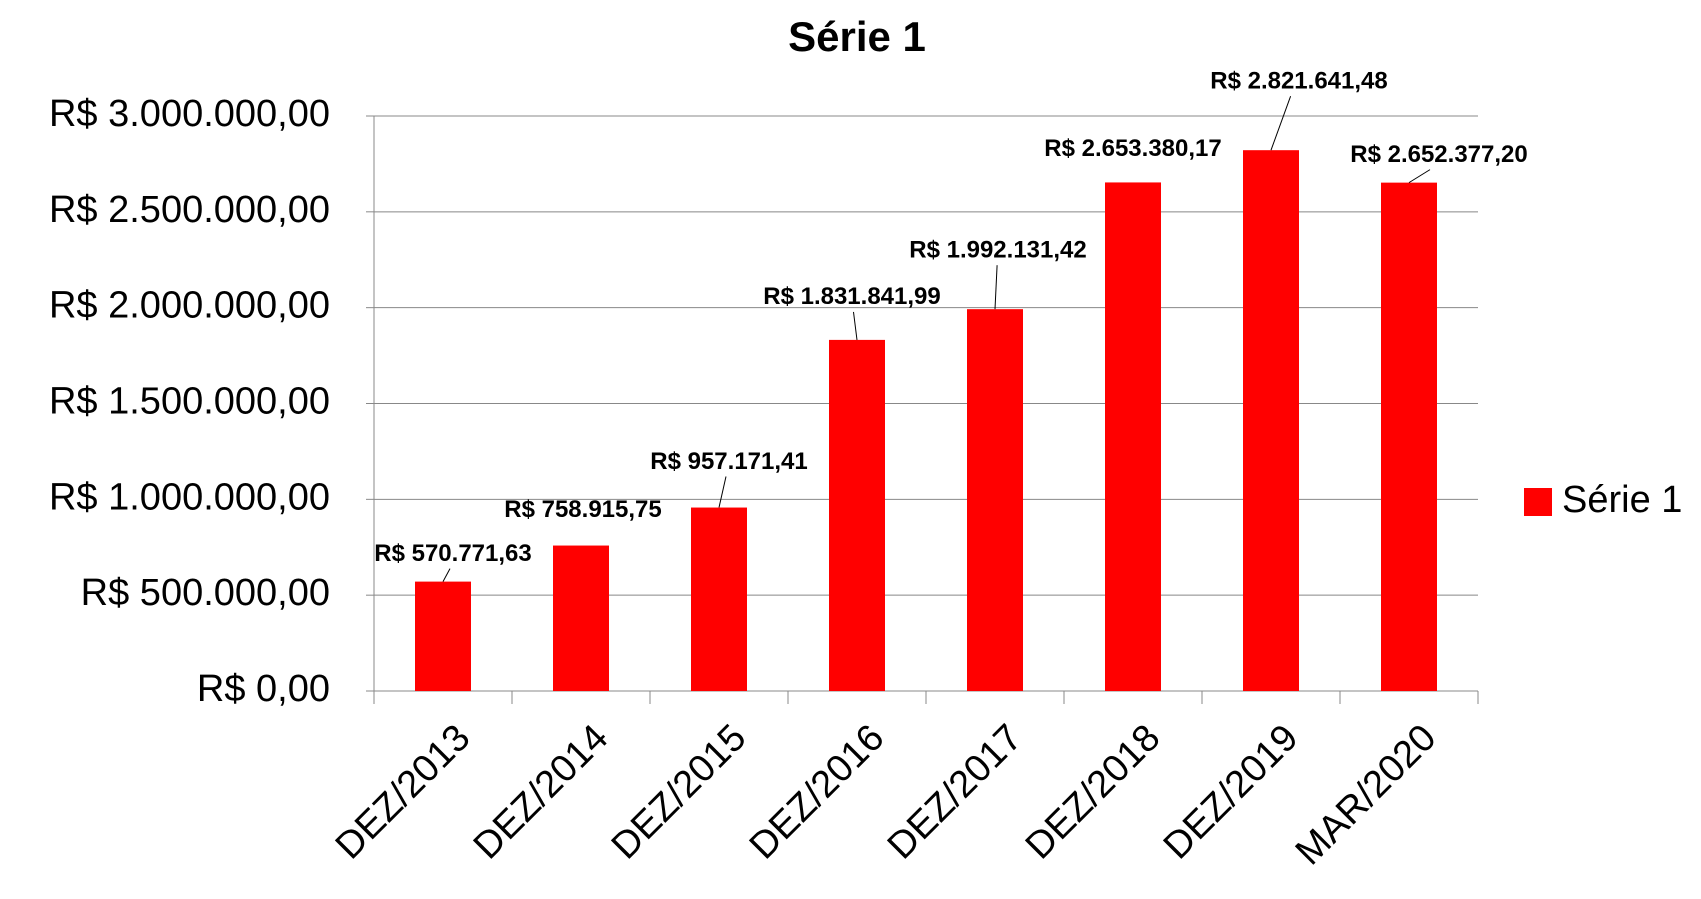 Image resolution: width=1701 pixels, height=899 pixels. Describe the element at coordinates (1538, 502) in the screenshot. I see `legend-swatch` at that location.